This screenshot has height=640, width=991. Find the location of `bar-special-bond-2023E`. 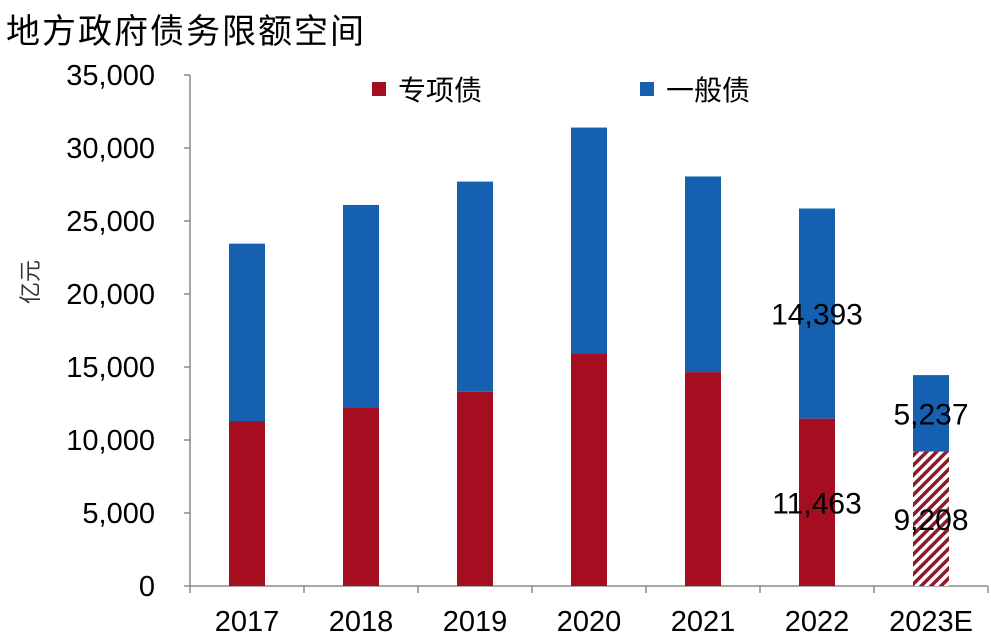

bar-special-bond-2023E is located at coordinates (931, 518).